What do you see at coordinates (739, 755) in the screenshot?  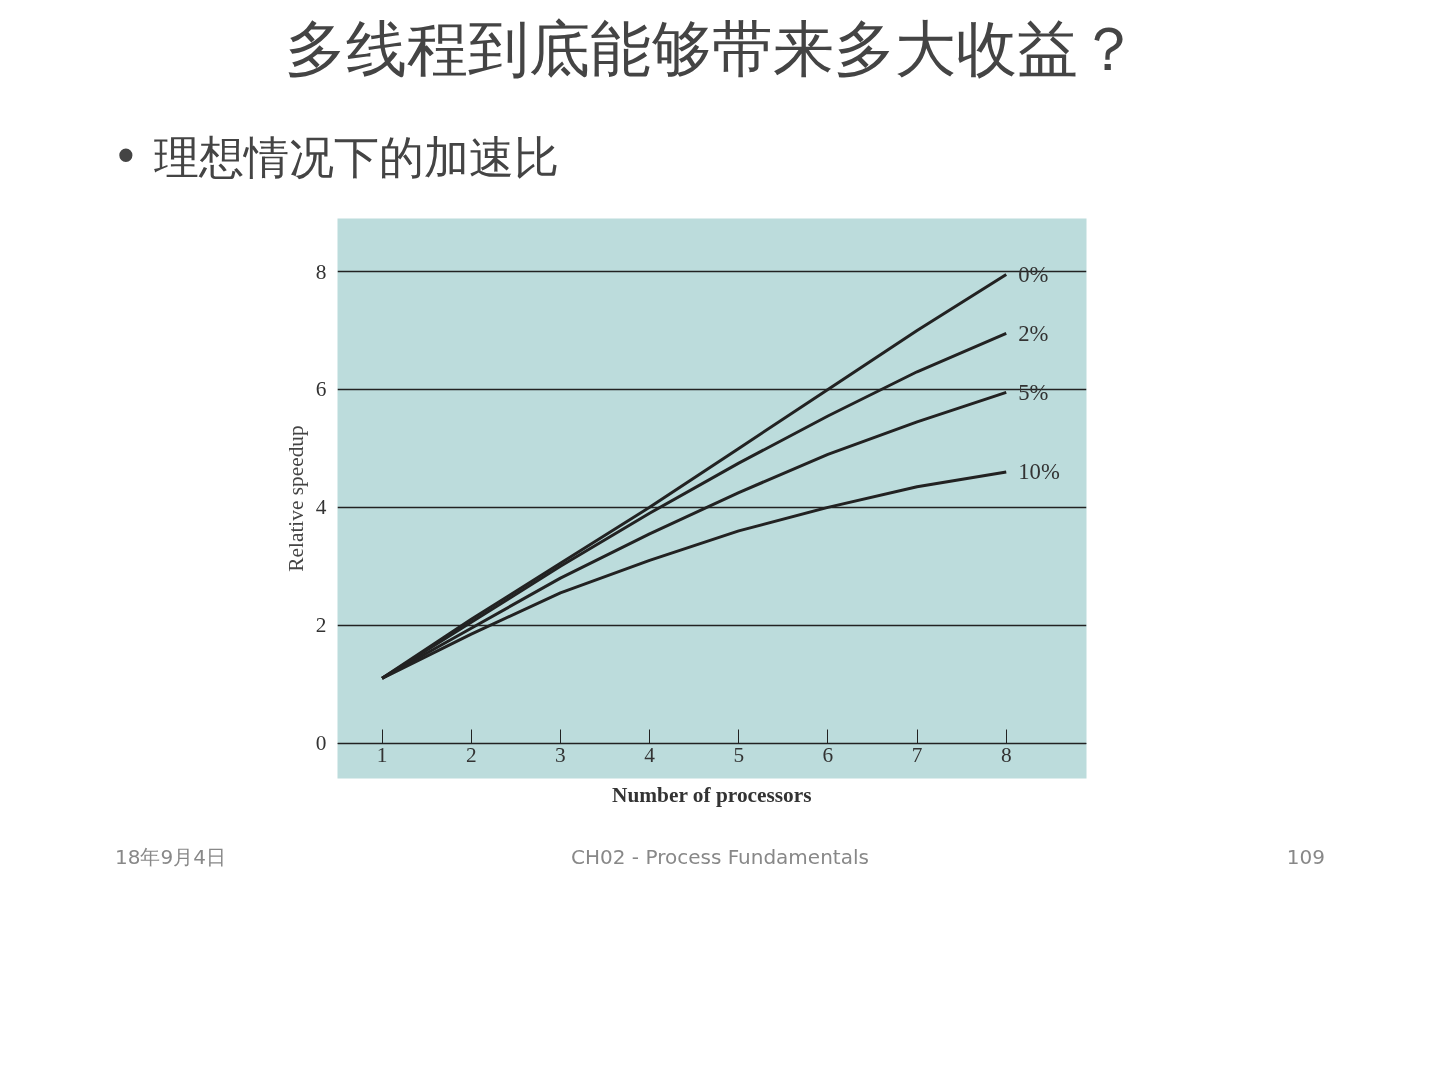 I see `x-tick-label: 5` at bounding box center [739, 755].